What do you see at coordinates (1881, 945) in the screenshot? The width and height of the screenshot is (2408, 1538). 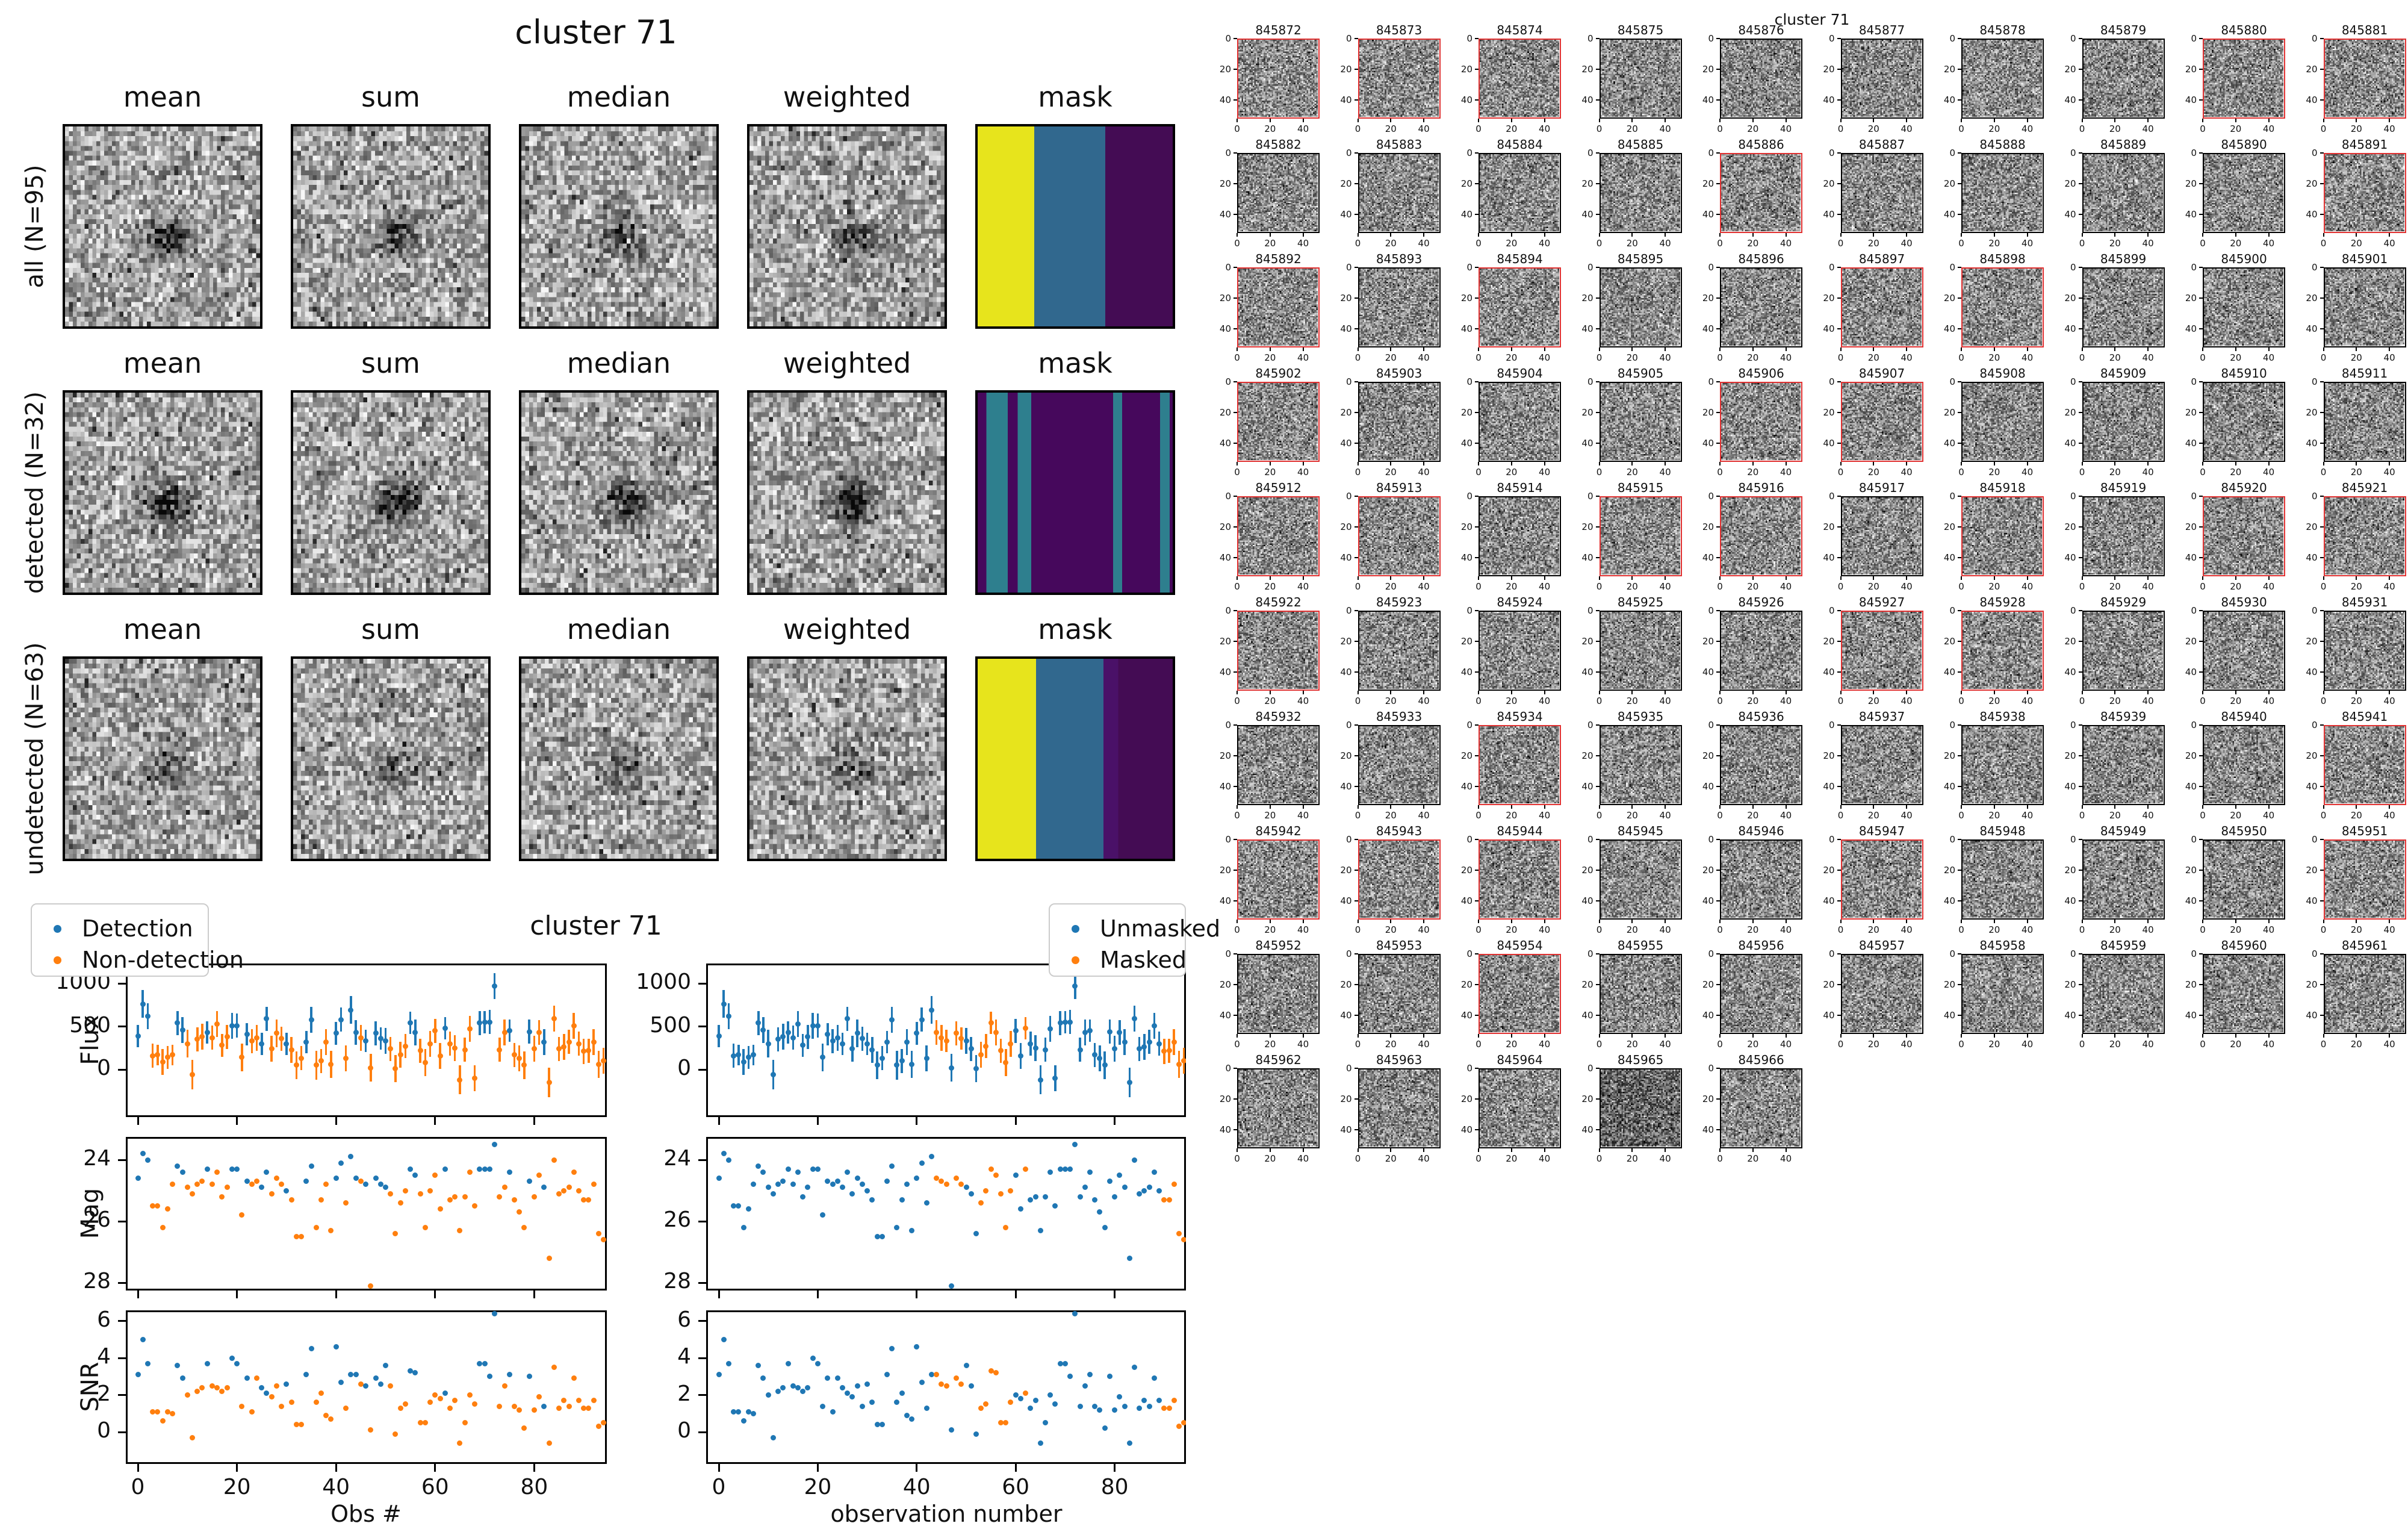 I see `thumbnail-title: 845957` at bounding box center [1881, 945].